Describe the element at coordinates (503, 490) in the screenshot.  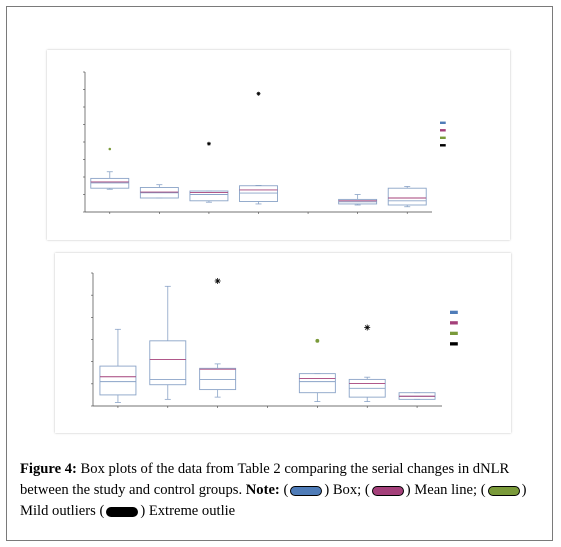
I see `mild-outlier-swatch` at that location.